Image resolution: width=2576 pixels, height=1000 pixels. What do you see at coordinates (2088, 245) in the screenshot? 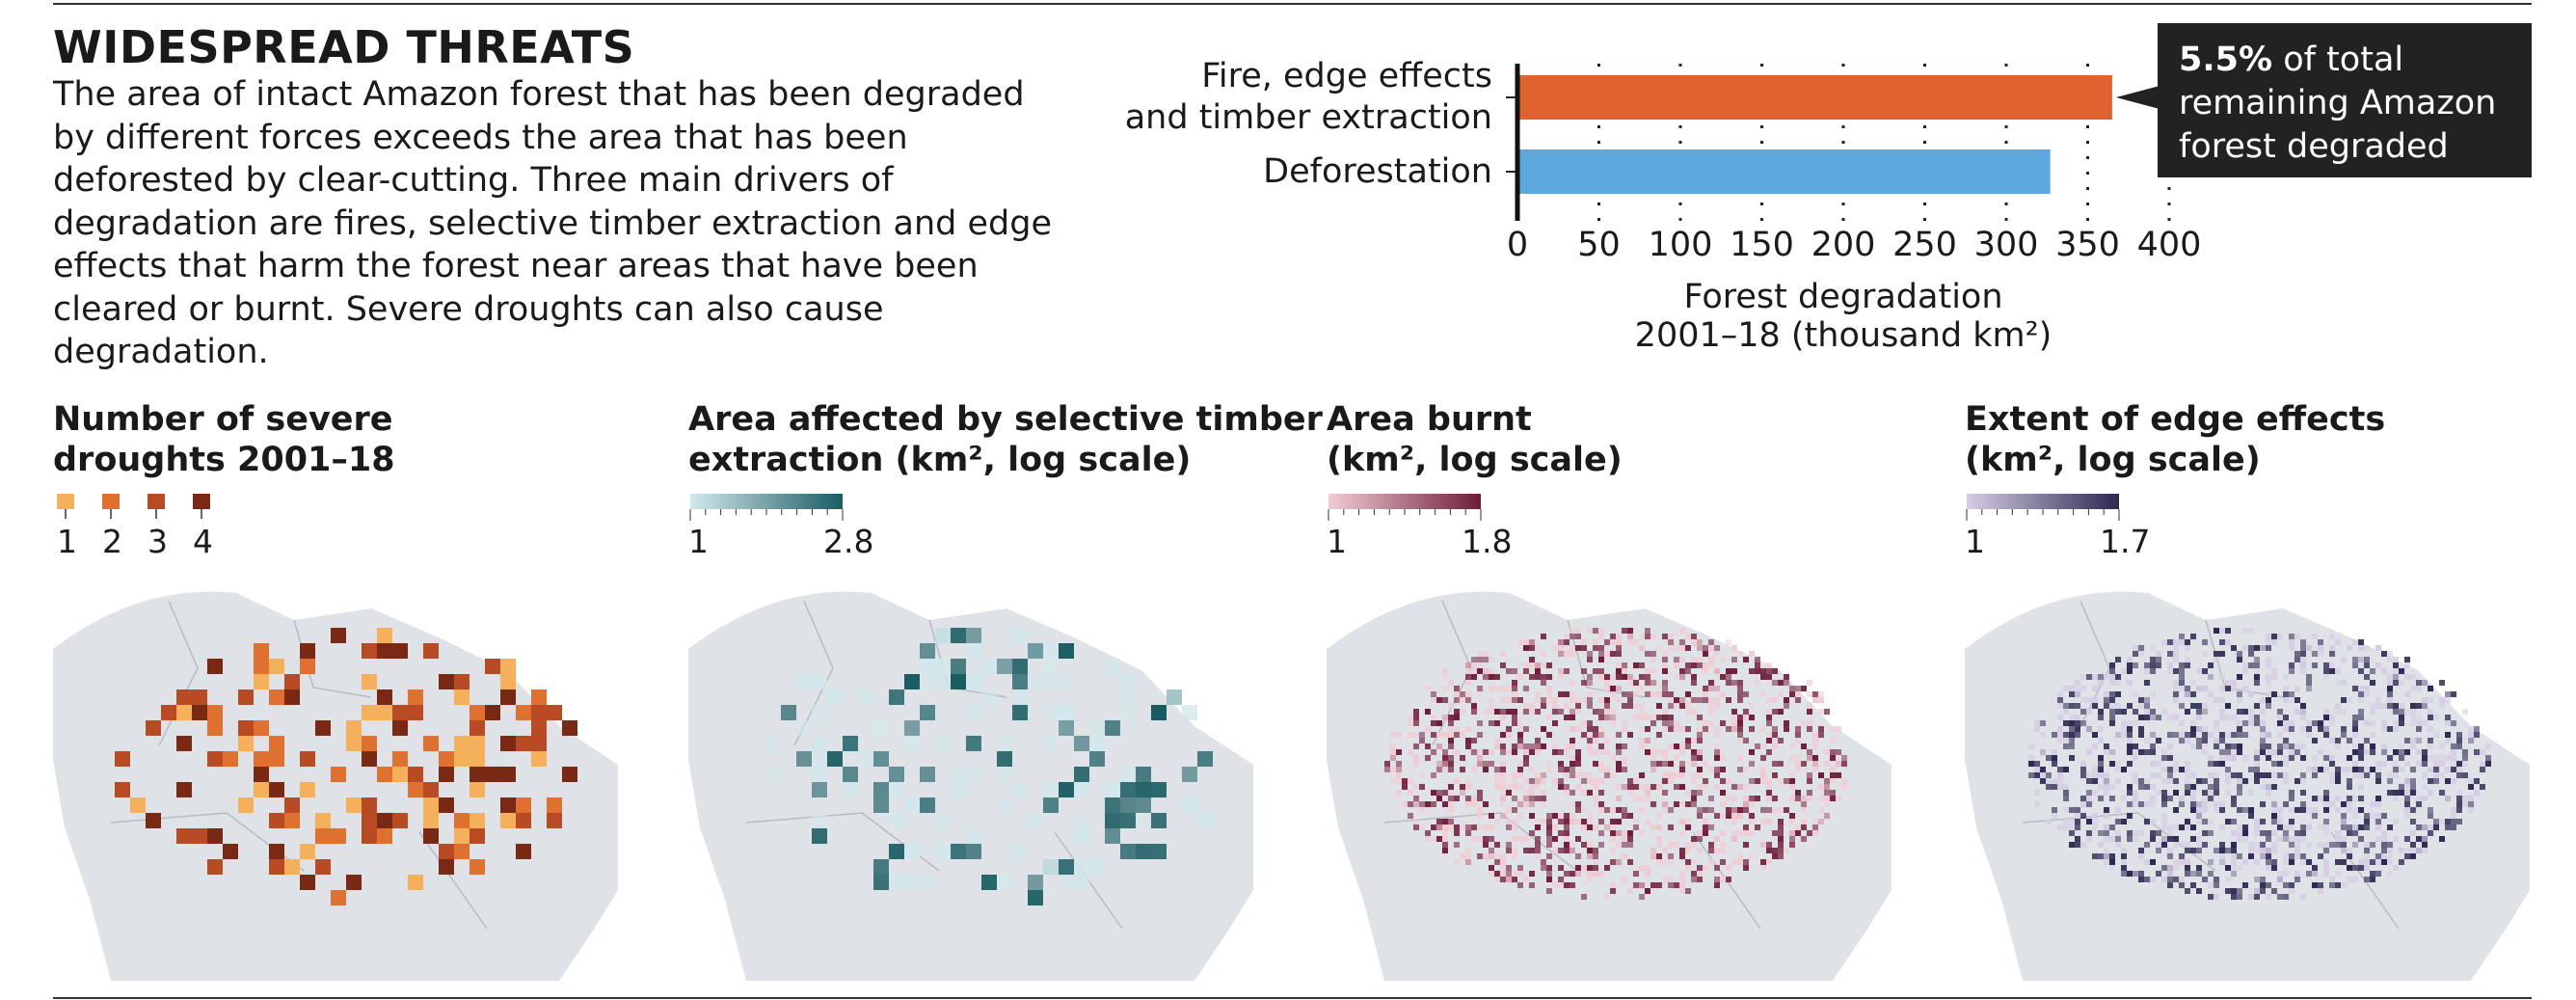
I see `x-tick-label: 350` at bounding box center [2088, 245].